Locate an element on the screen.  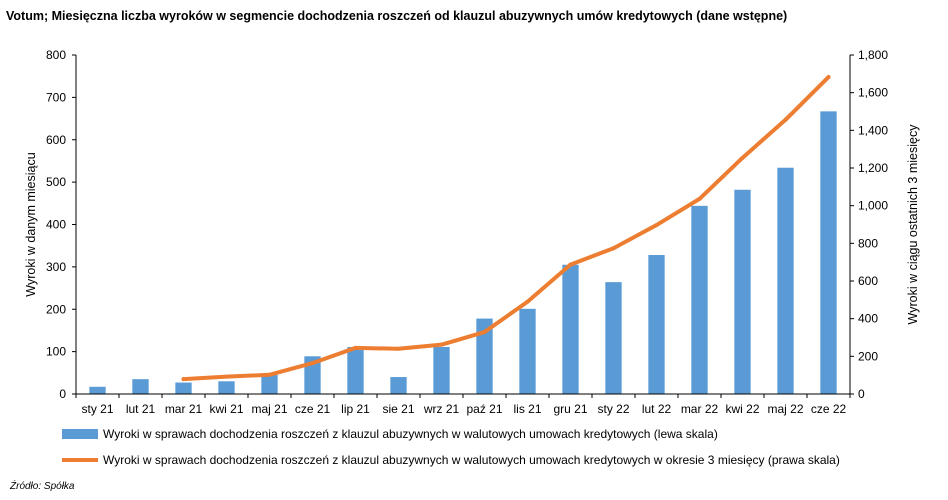
y-axis-right-title: Wyroki w ciągu ostatnich 3 miesięcy is located at coordinates (913, 224).